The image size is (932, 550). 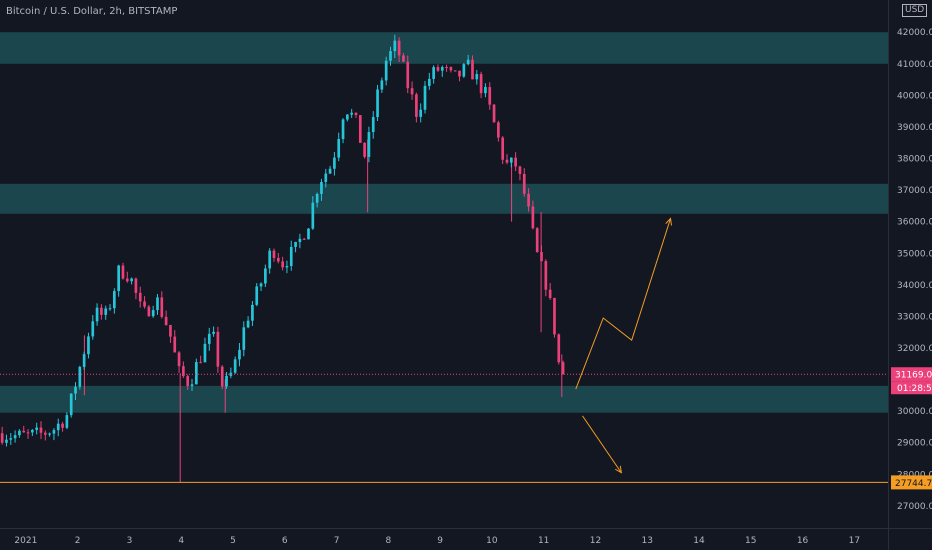 What do you see at coordinates (914, 317) in the screenshot?
I see `price-tick-label: 33000.00` at bounding box center [914, 317].